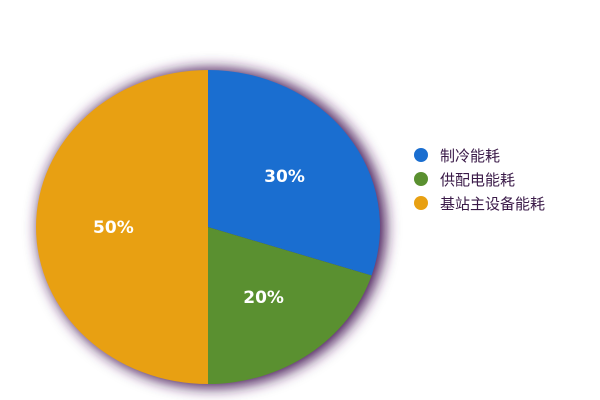 The height and width of the screenshot is (400, 600). I want to click on legend: 制冷能耗 供配电能耗 基站主设备能耗, so click(479, 179).